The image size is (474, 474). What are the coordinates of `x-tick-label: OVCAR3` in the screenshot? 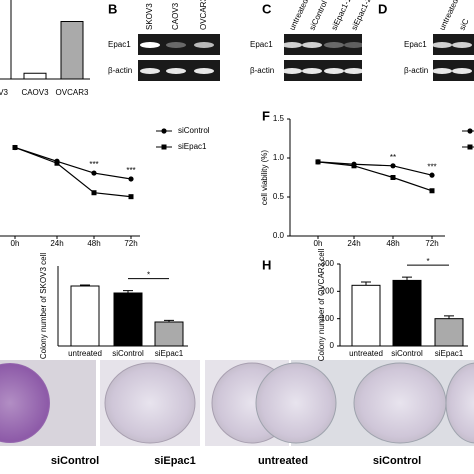 It's located at (72, 92).